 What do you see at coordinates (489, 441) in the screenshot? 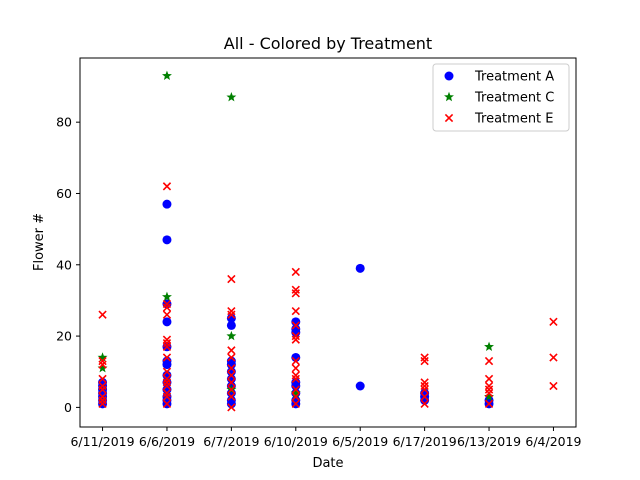
I see `x-tick-label: 6/13/2019` at bounding box center [489, 441].